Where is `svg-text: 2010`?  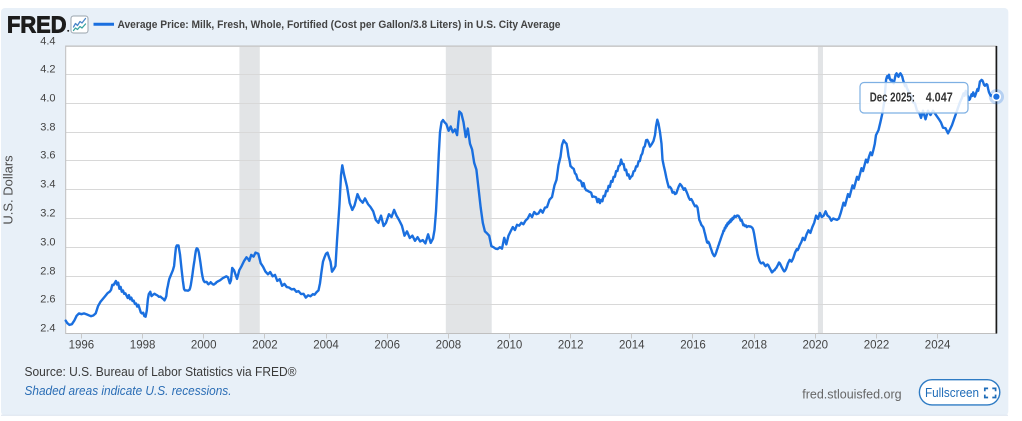
svg-text: 2010 is located at coordinates (510, 345).